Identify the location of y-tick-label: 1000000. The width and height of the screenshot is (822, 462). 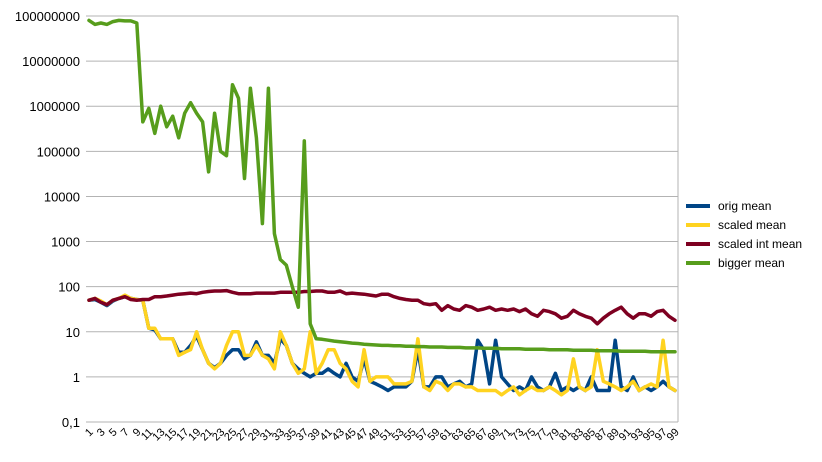
(54, 106).